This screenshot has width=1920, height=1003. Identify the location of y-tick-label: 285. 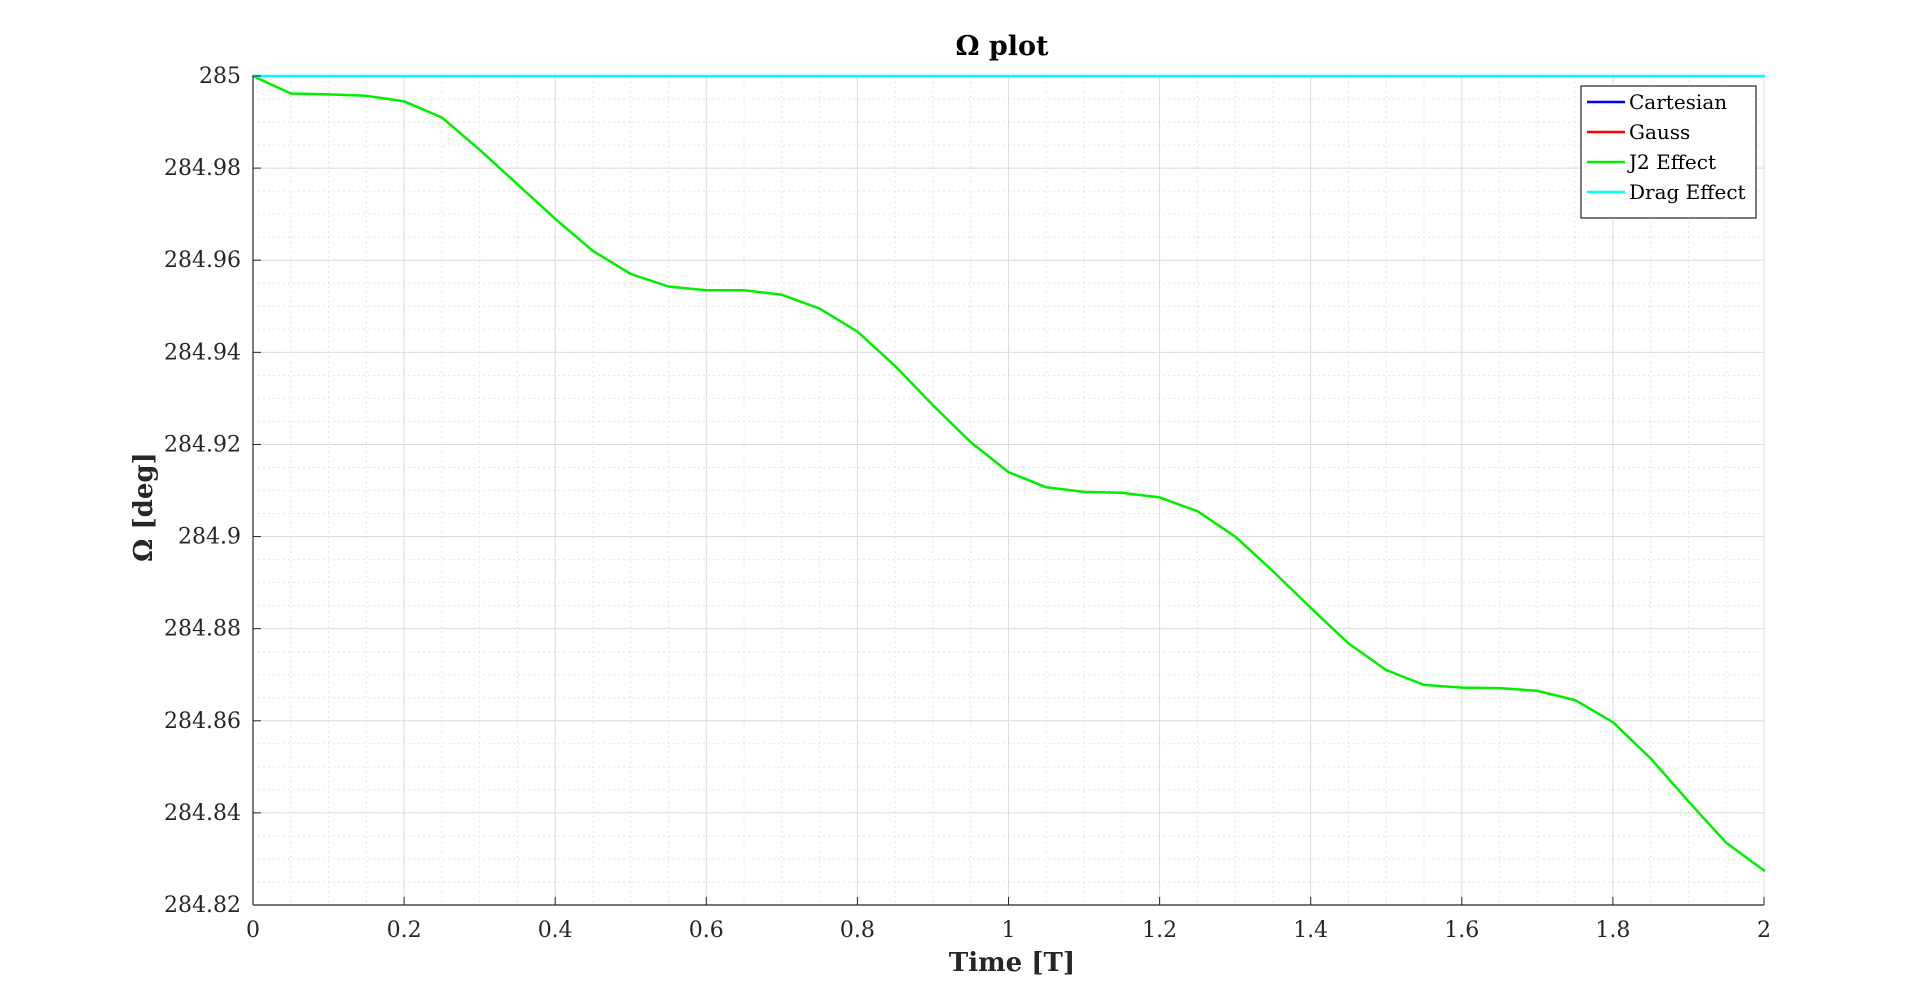
(220, 76).